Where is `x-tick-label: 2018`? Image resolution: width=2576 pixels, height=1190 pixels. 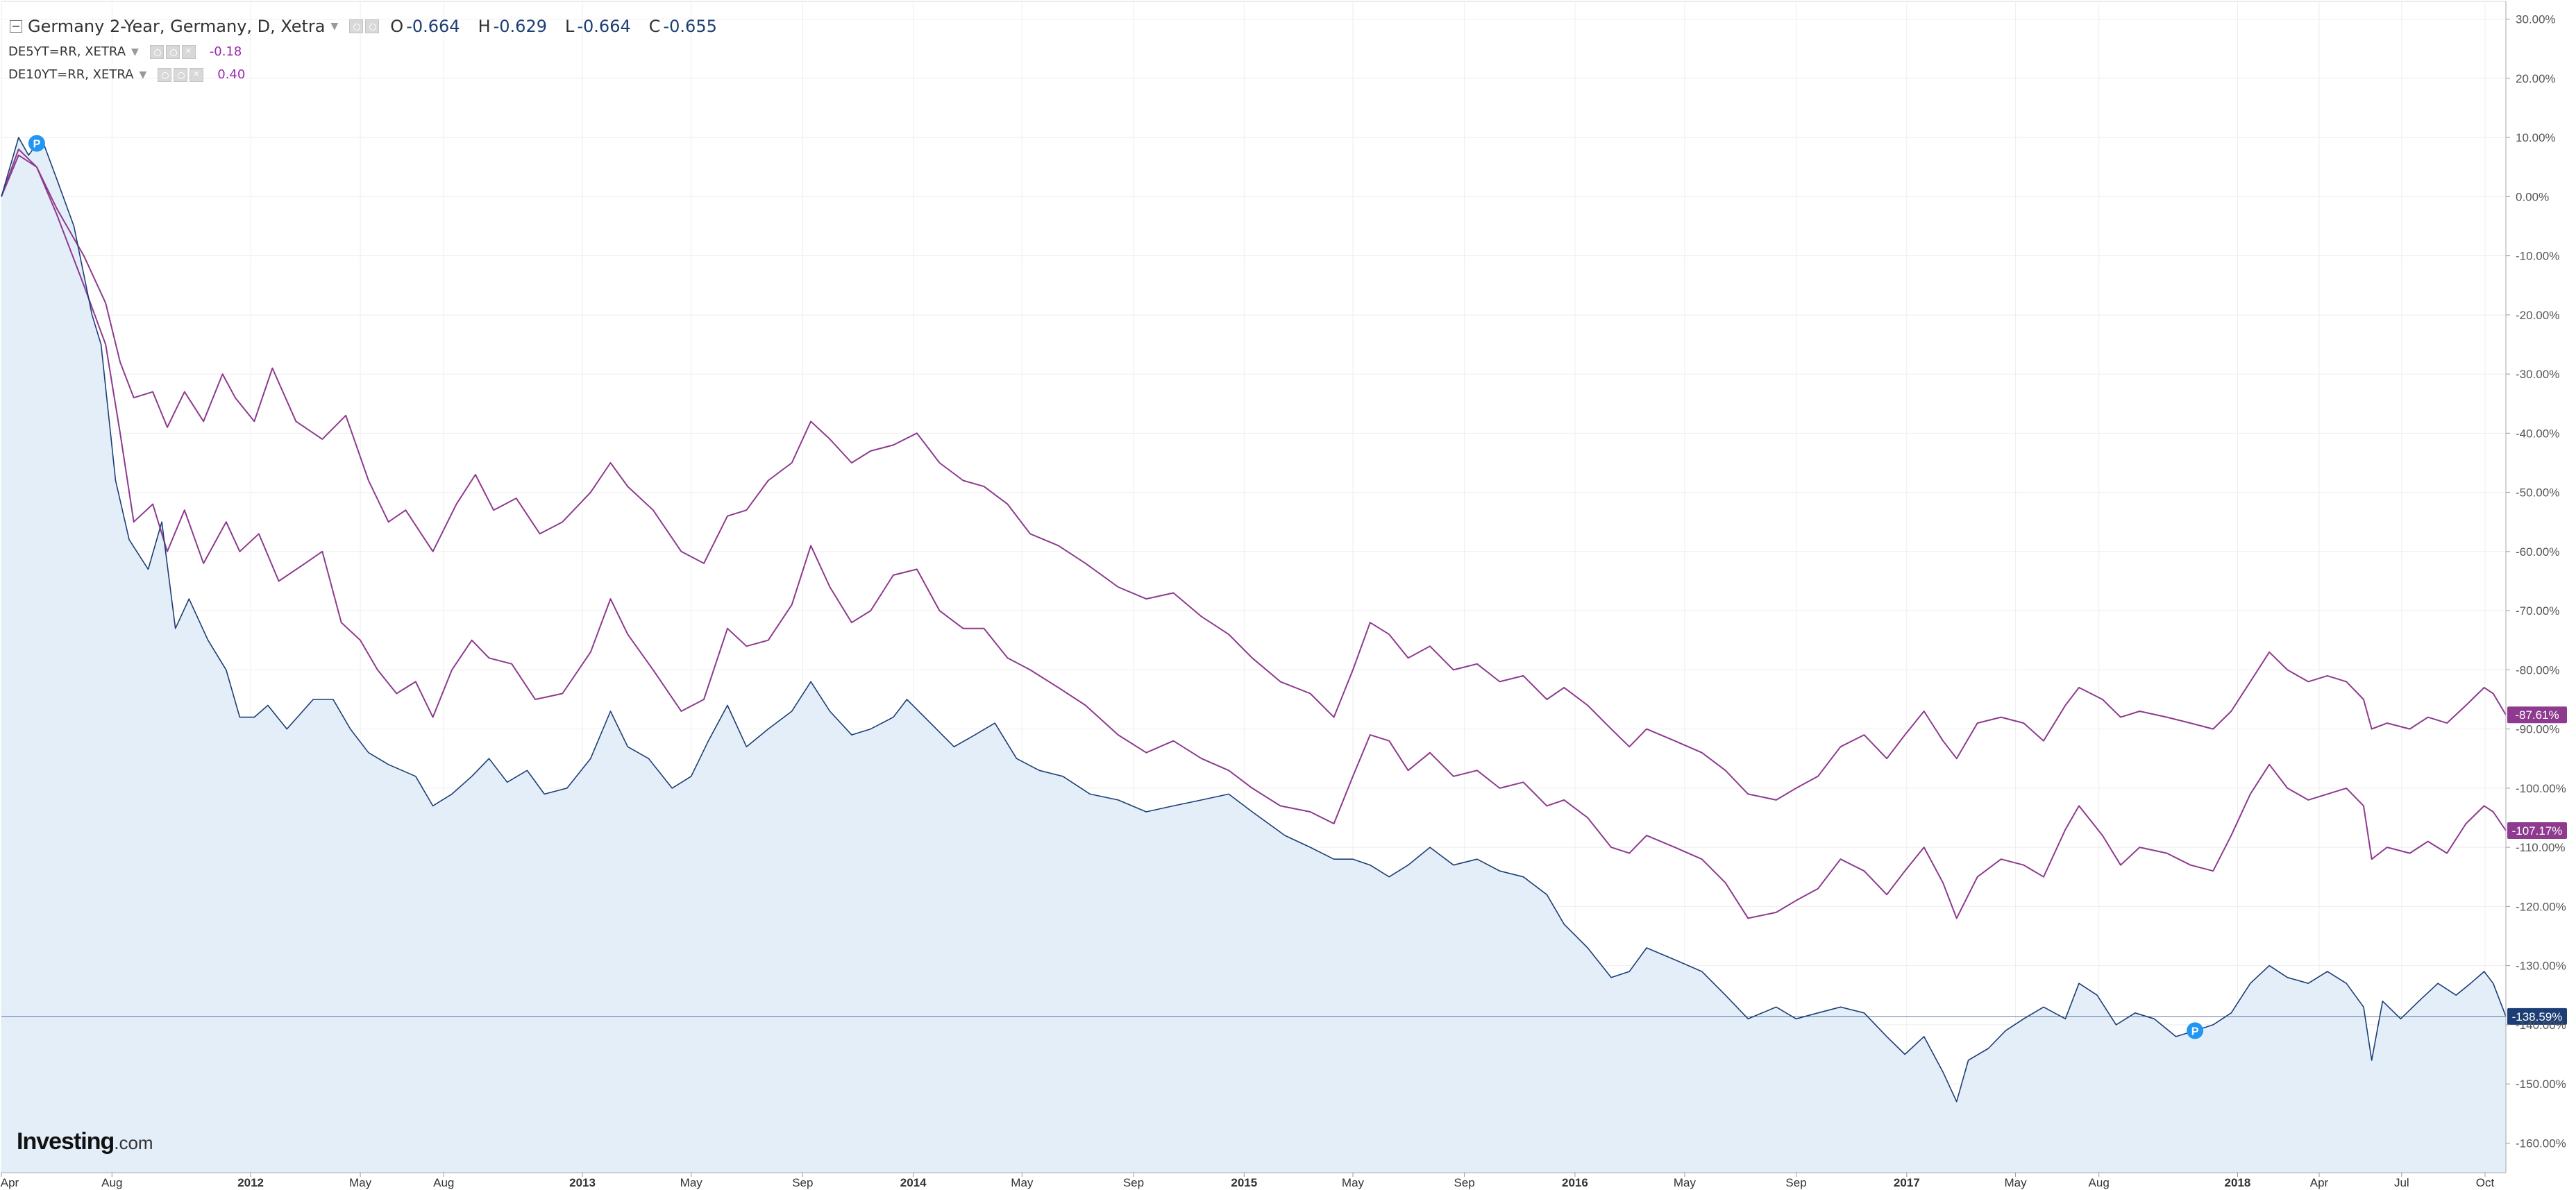
x-tick-label: 2018 is located at coordinates (2238, 1182).